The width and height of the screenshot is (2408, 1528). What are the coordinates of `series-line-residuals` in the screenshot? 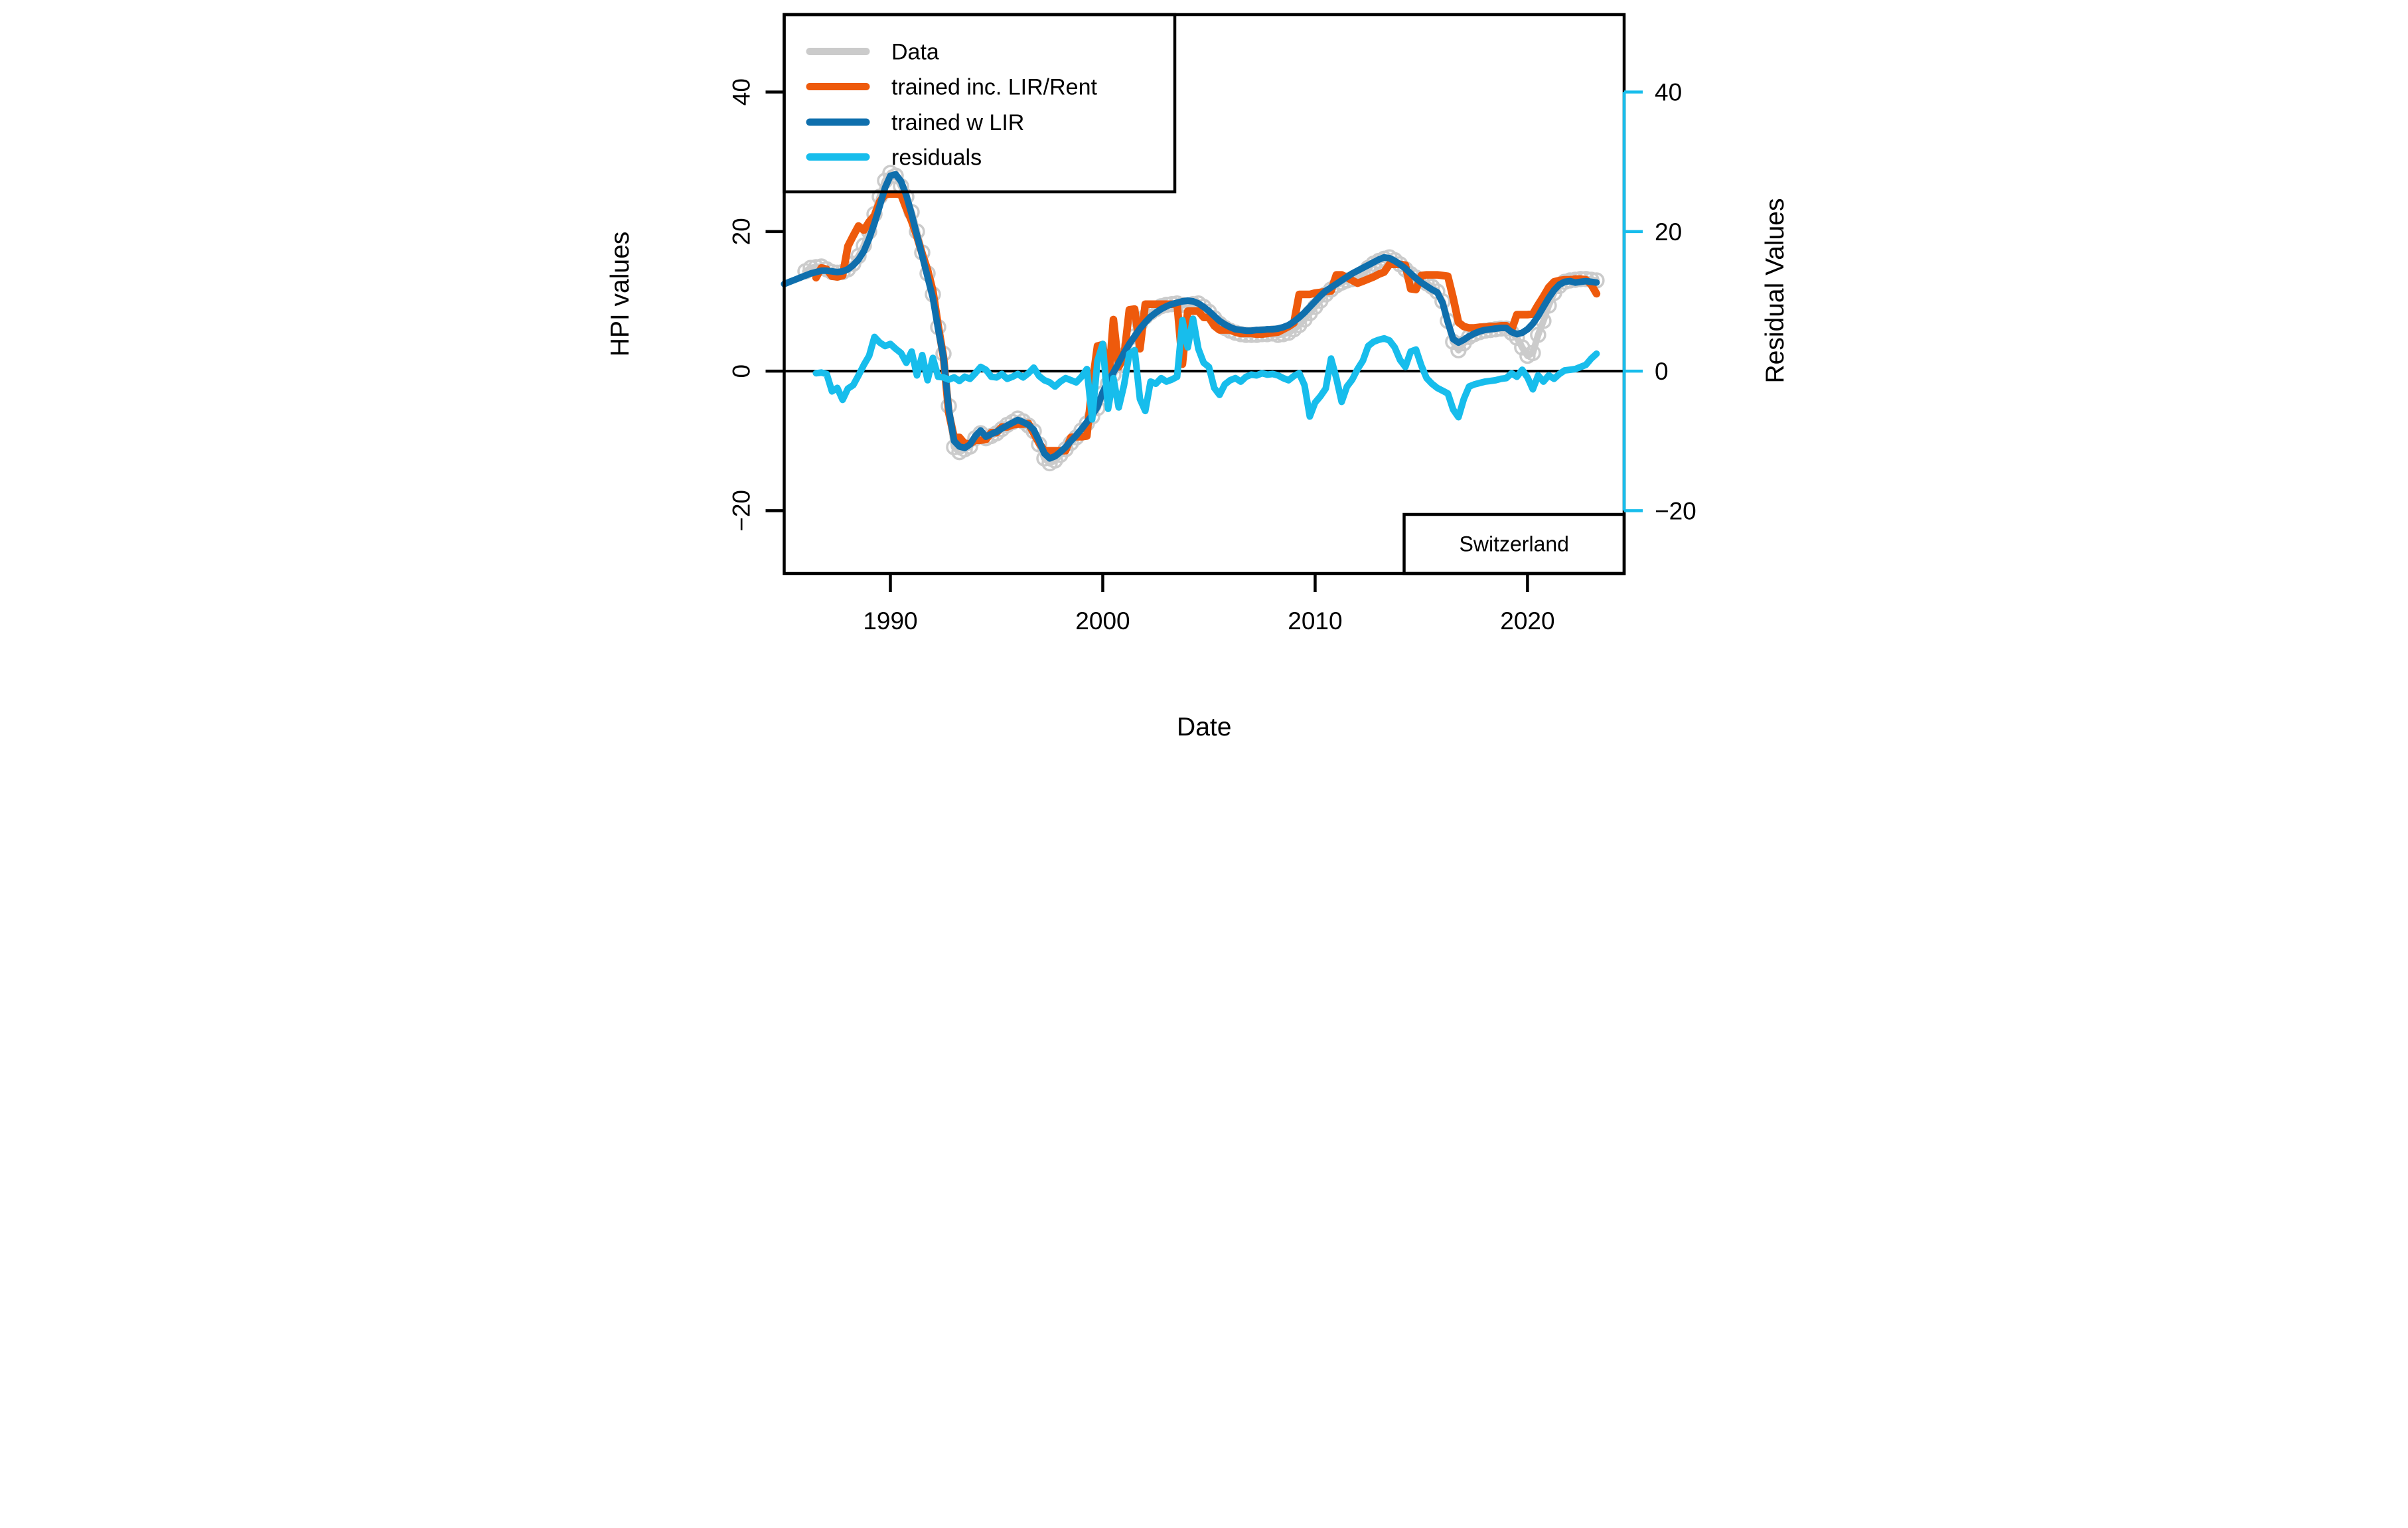 It's located at (1206, 369).